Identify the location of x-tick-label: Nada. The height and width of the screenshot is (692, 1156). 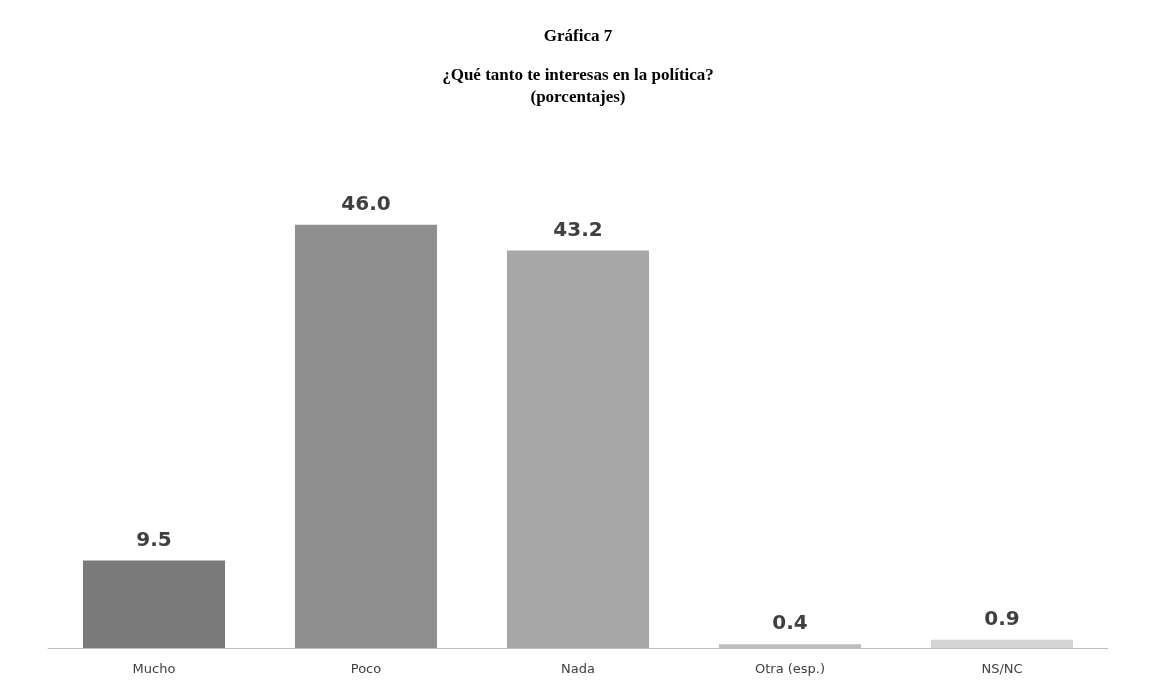
(578, 668).